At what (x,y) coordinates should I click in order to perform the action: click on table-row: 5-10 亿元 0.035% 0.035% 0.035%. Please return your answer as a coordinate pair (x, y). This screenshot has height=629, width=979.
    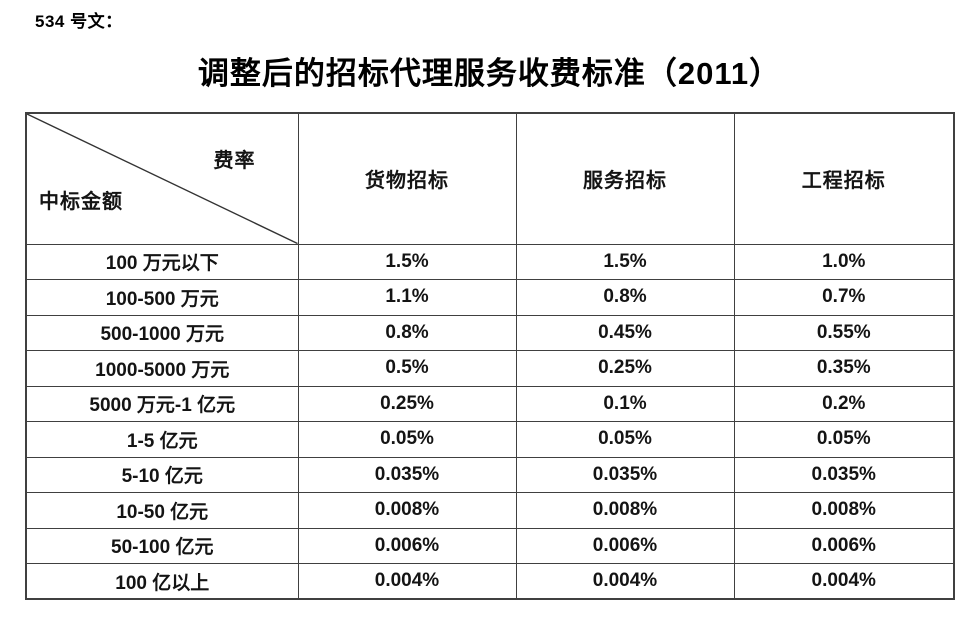
    Looking at the image, I should click on (490, 474).